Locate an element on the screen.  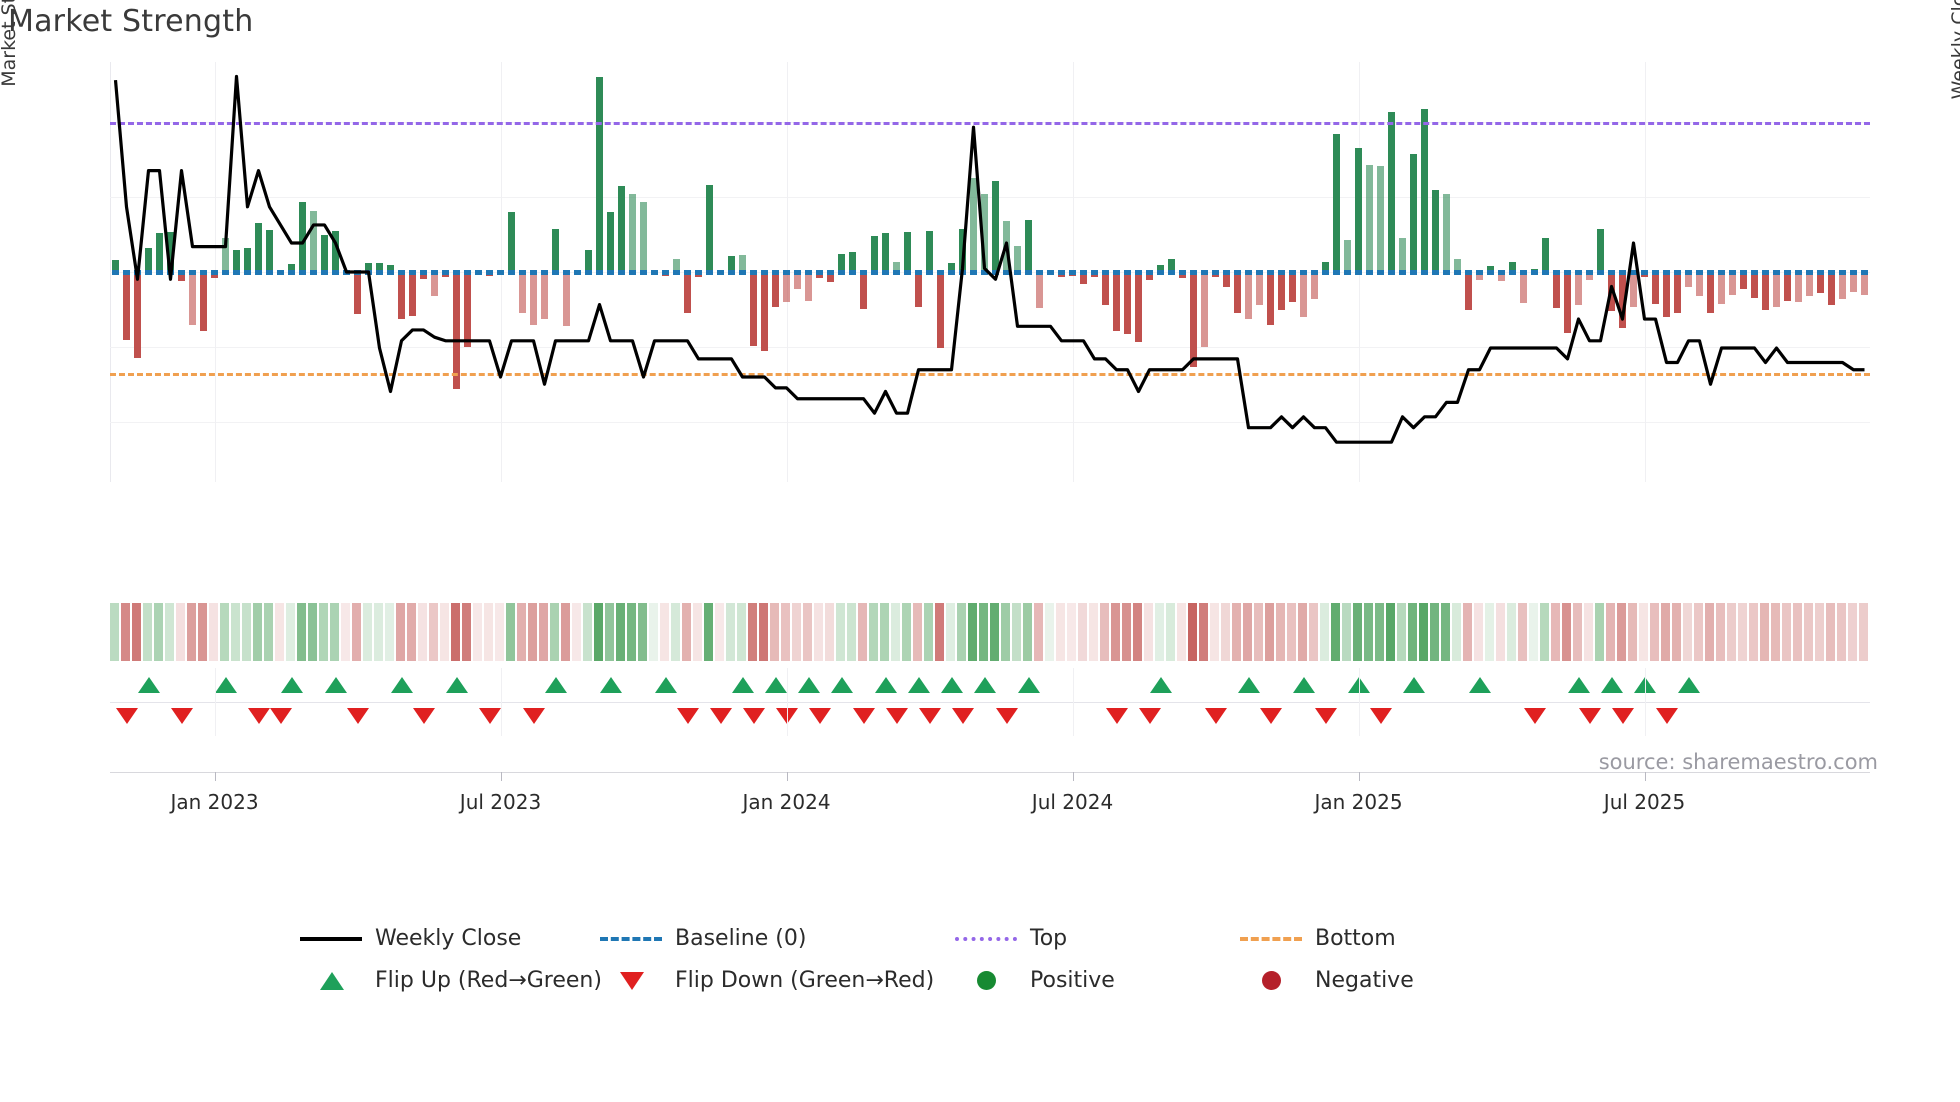
x-tick-label: Jan 2025 is located at coordinates (1358, 802).